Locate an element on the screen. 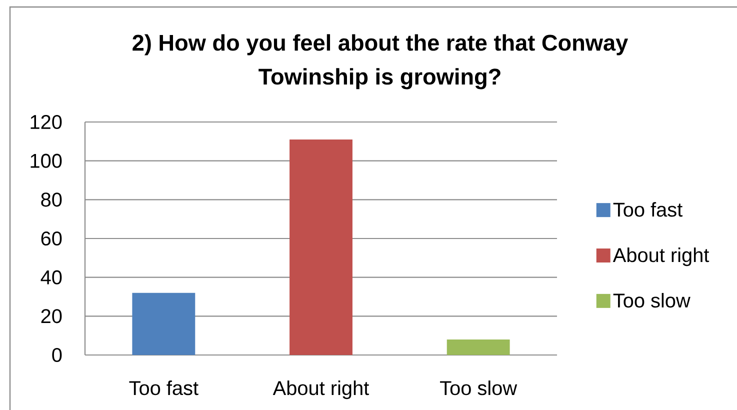 The image size is (737, 410). legend-label: About right is located at coordinates (661, 257).